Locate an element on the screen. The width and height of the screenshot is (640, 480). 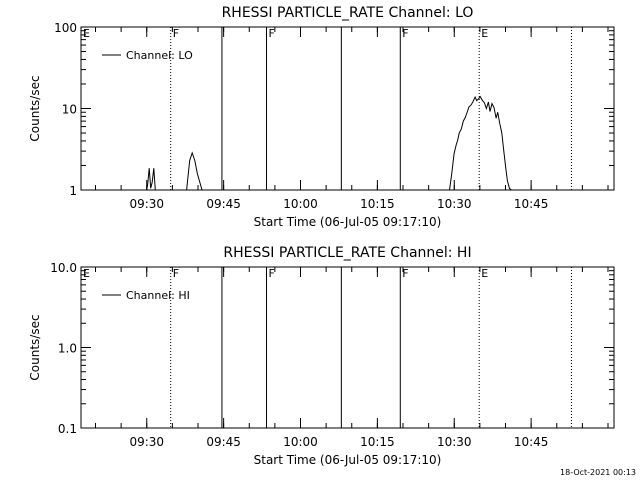
y-tick-label: 100 is located at coordinates (65, 28).